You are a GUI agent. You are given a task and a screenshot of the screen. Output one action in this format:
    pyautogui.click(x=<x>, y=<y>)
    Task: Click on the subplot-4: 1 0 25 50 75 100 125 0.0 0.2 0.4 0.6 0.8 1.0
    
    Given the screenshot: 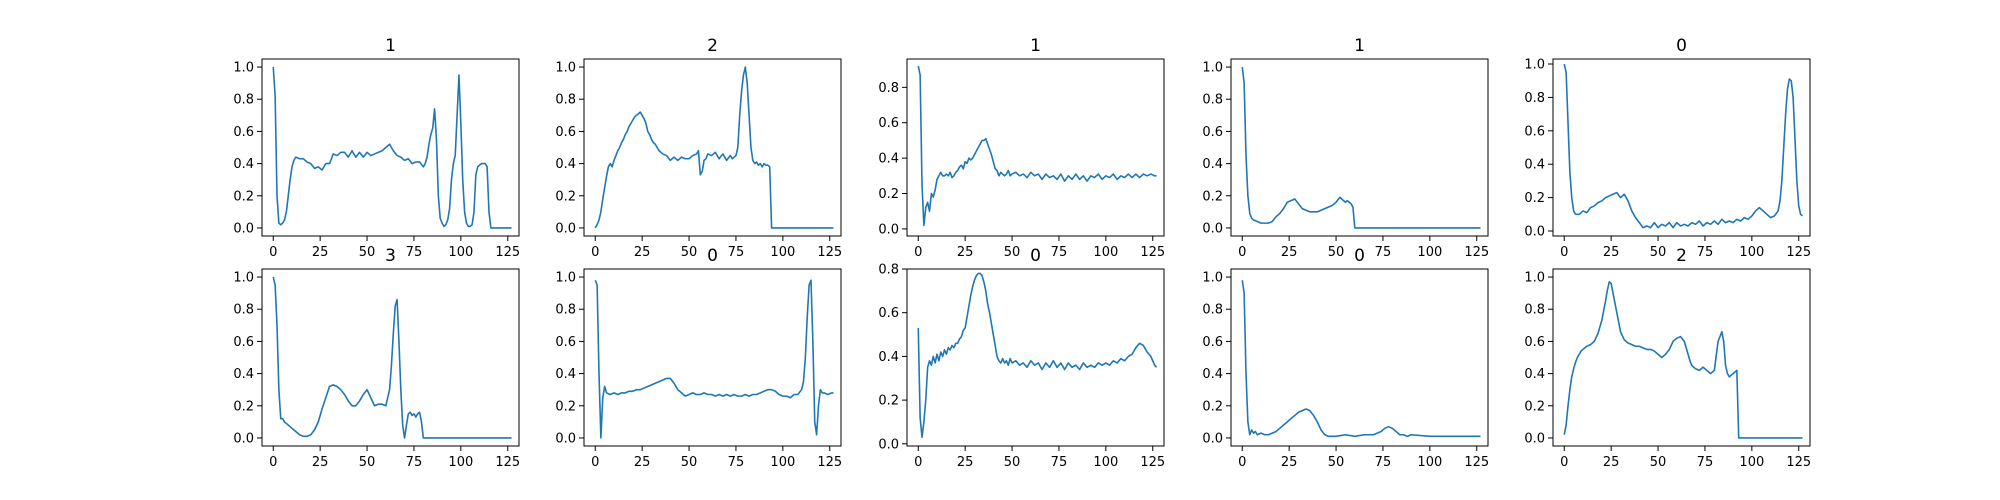 What is the action you would take?
    pyautogui.click(x=1345, y=148)
    